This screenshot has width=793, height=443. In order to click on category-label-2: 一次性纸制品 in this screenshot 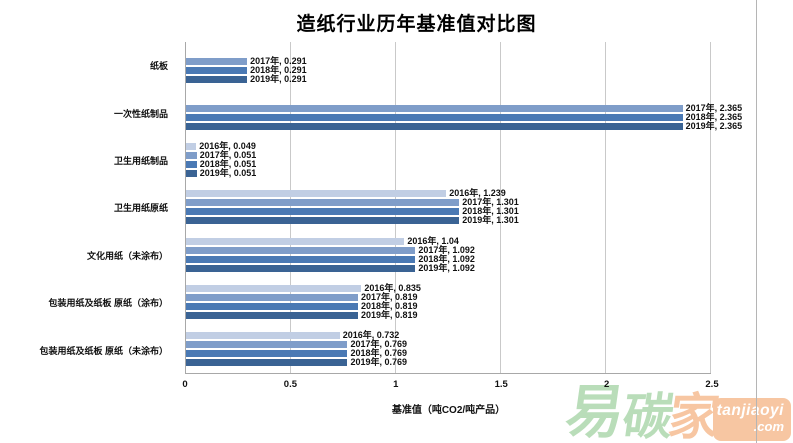, I will do `click(140, 113)`.